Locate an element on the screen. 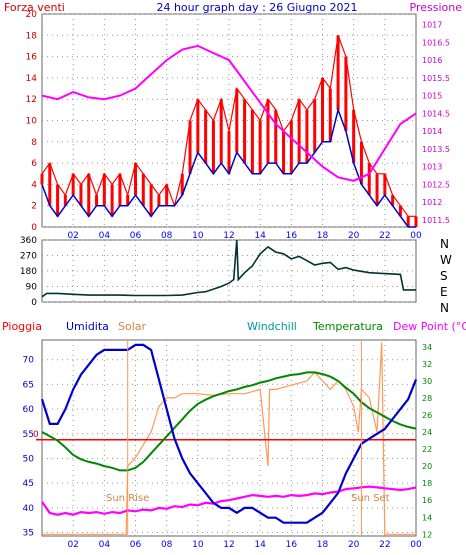 The image size is (466, 555). weather-xtick-18: 18 is located at coordinates (323, 545).